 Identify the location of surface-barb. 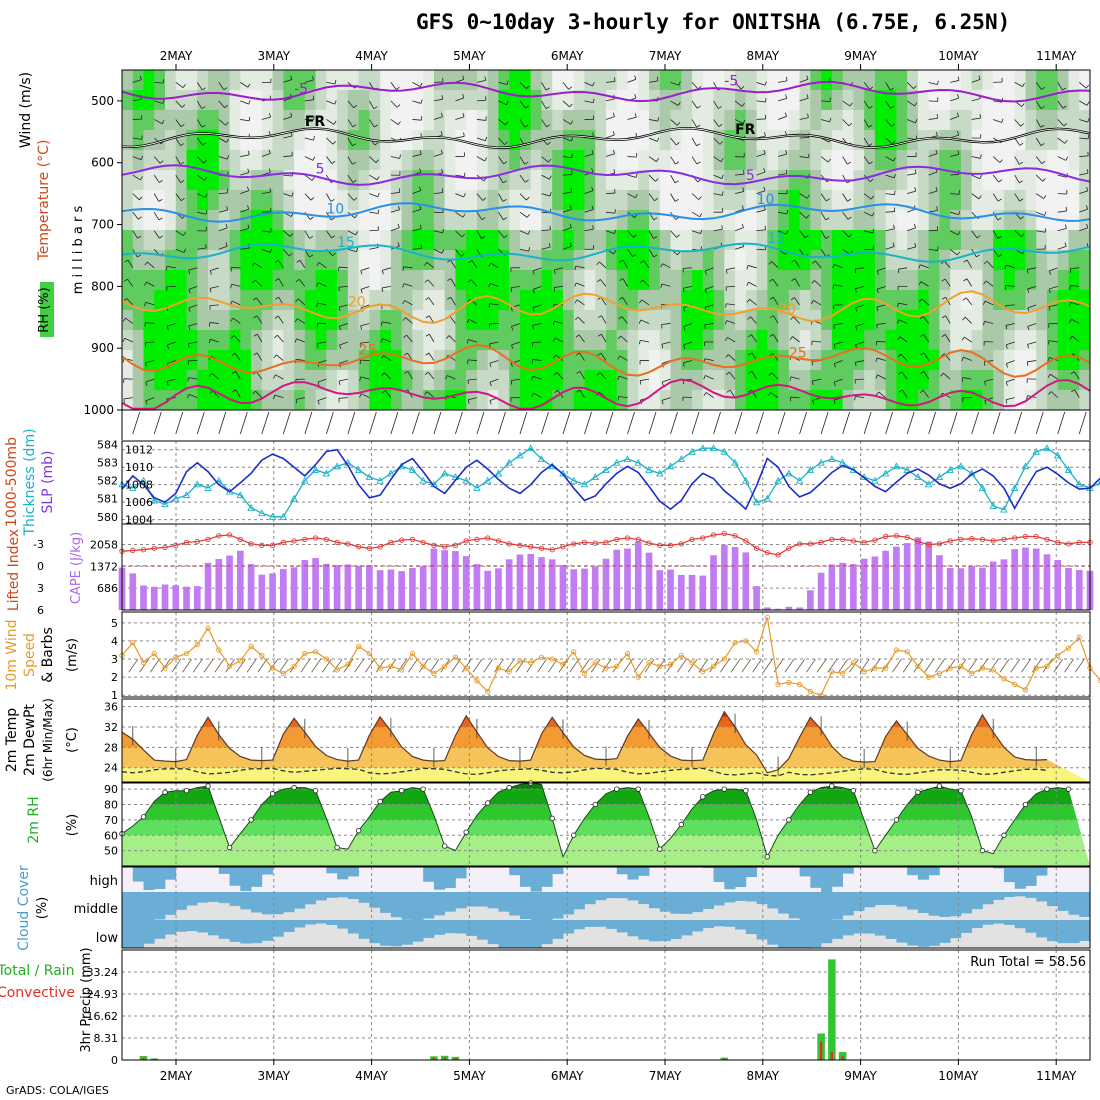
(329, 423).